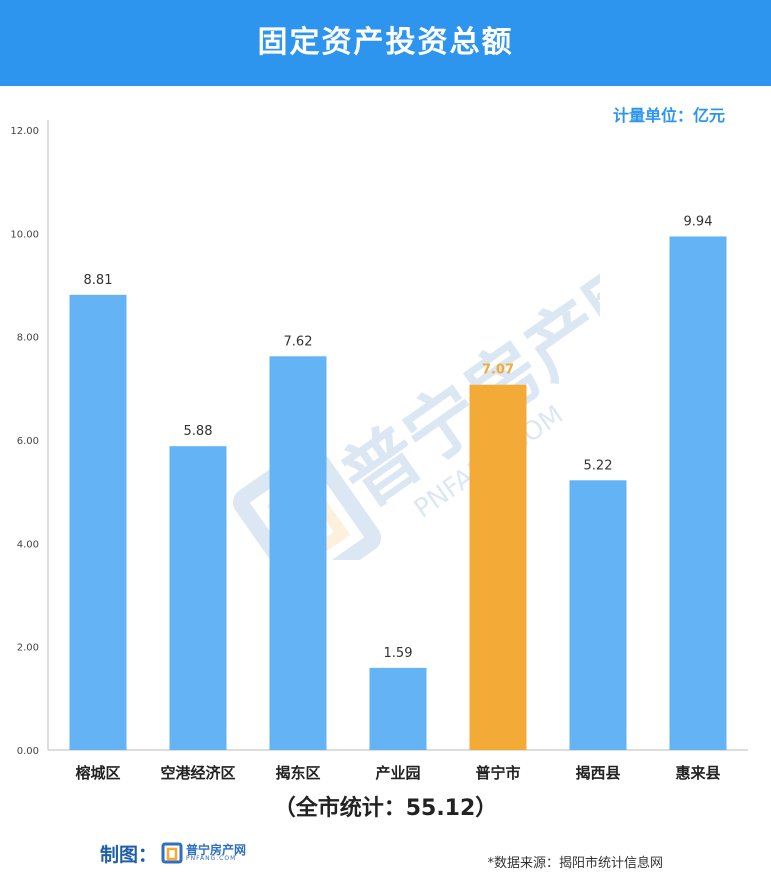 Image resolution: width=771 pixels, height=893 pixels. What do you see at coordinates (197, 773) in the screenshot?
I see `x-tick-label: 空港经济区` at bounding box center [197, 773].